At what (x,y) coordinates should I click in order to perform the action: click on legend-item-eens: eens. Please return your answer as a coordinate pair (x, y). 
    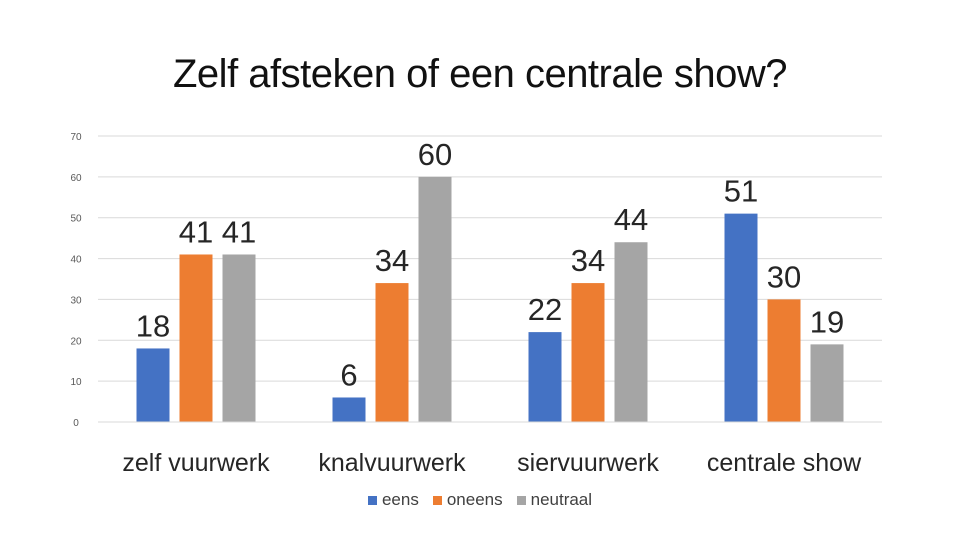
    Looking at the image, I should click on (393, 500).